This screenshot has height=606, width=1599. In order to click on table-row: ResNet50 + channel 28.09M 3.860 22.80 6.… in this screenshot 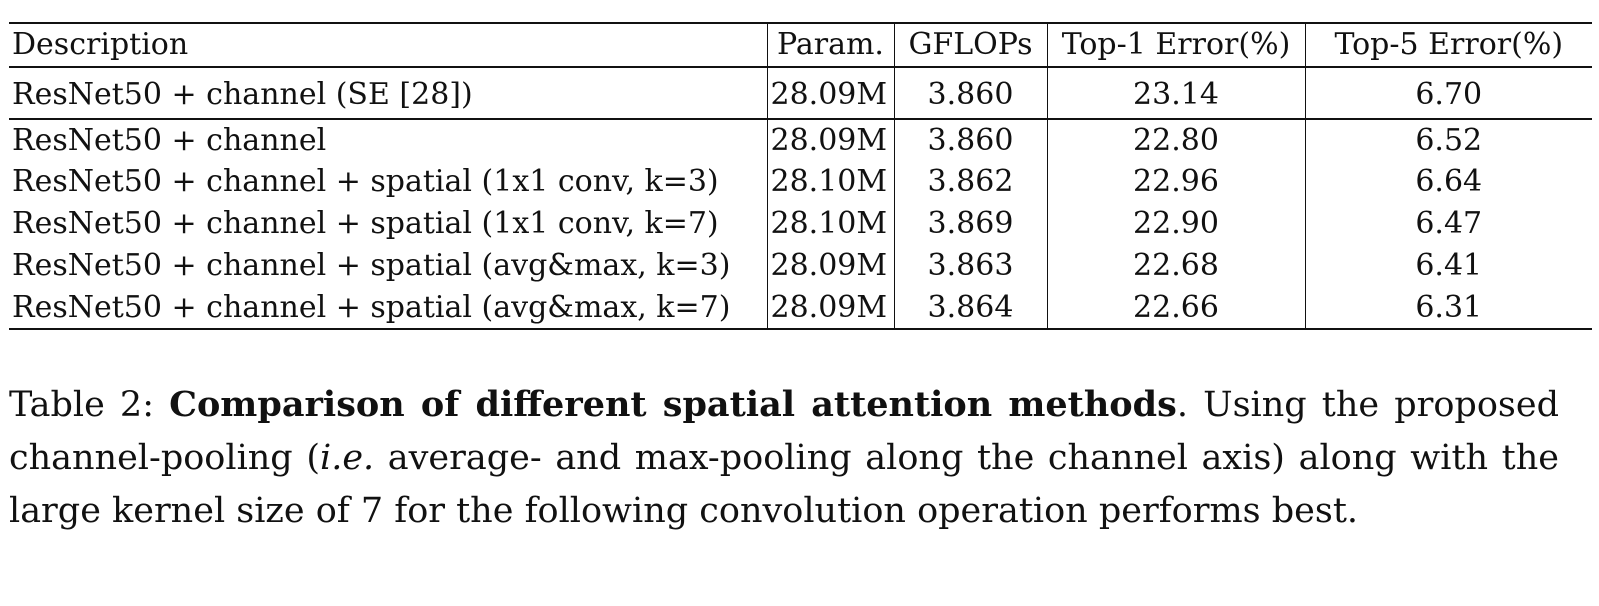, I will do `click(800, 140)`.